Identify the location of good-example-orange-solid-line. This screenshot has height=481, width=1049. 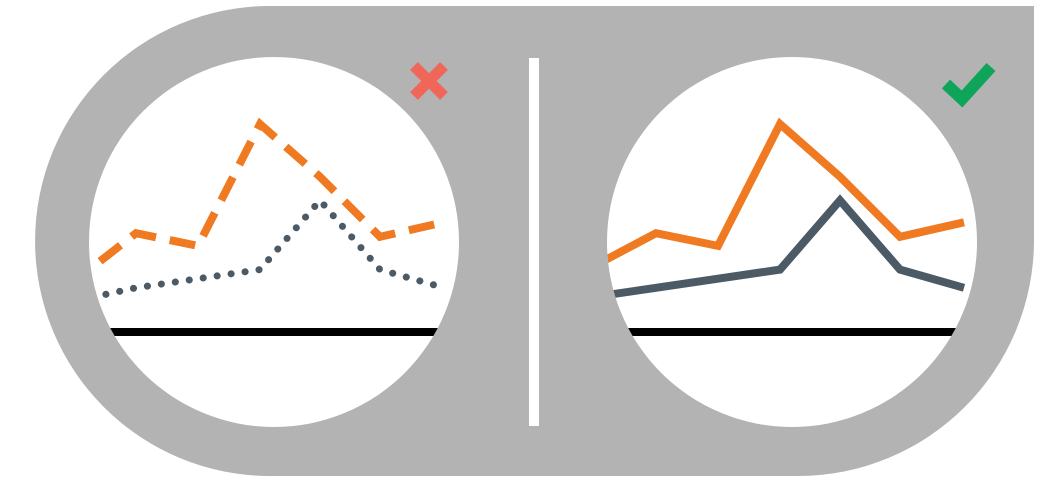
(786, 199).